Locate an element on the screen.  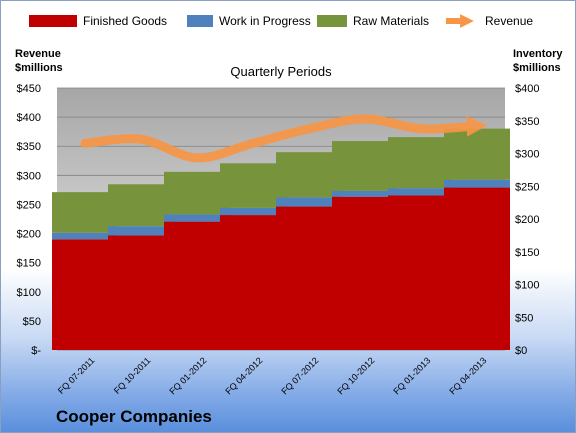
revenue-line is located at coordinates (284, 138).